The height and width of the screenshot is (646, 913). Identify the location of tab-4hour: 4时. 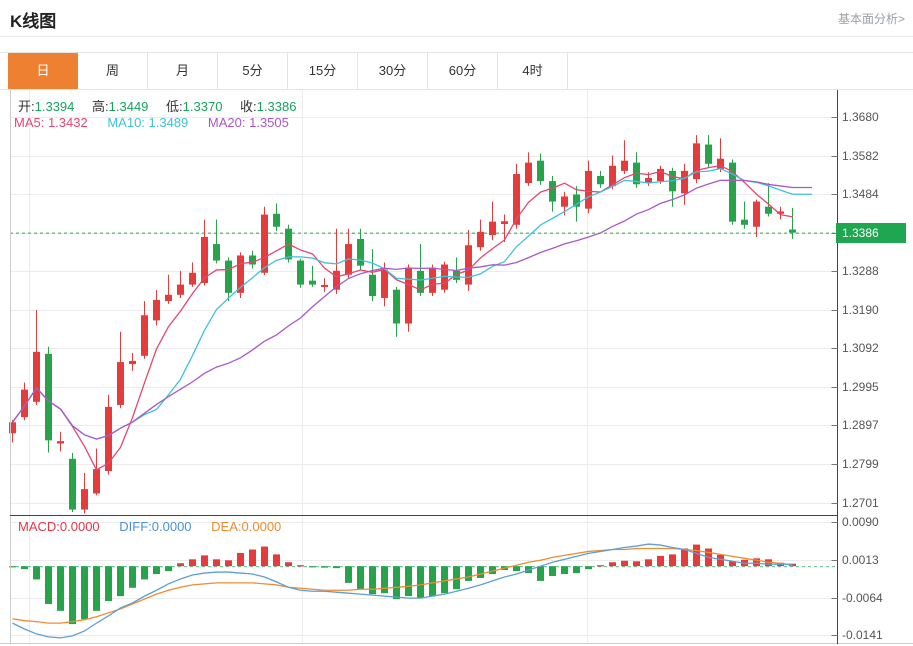
(533, 71).